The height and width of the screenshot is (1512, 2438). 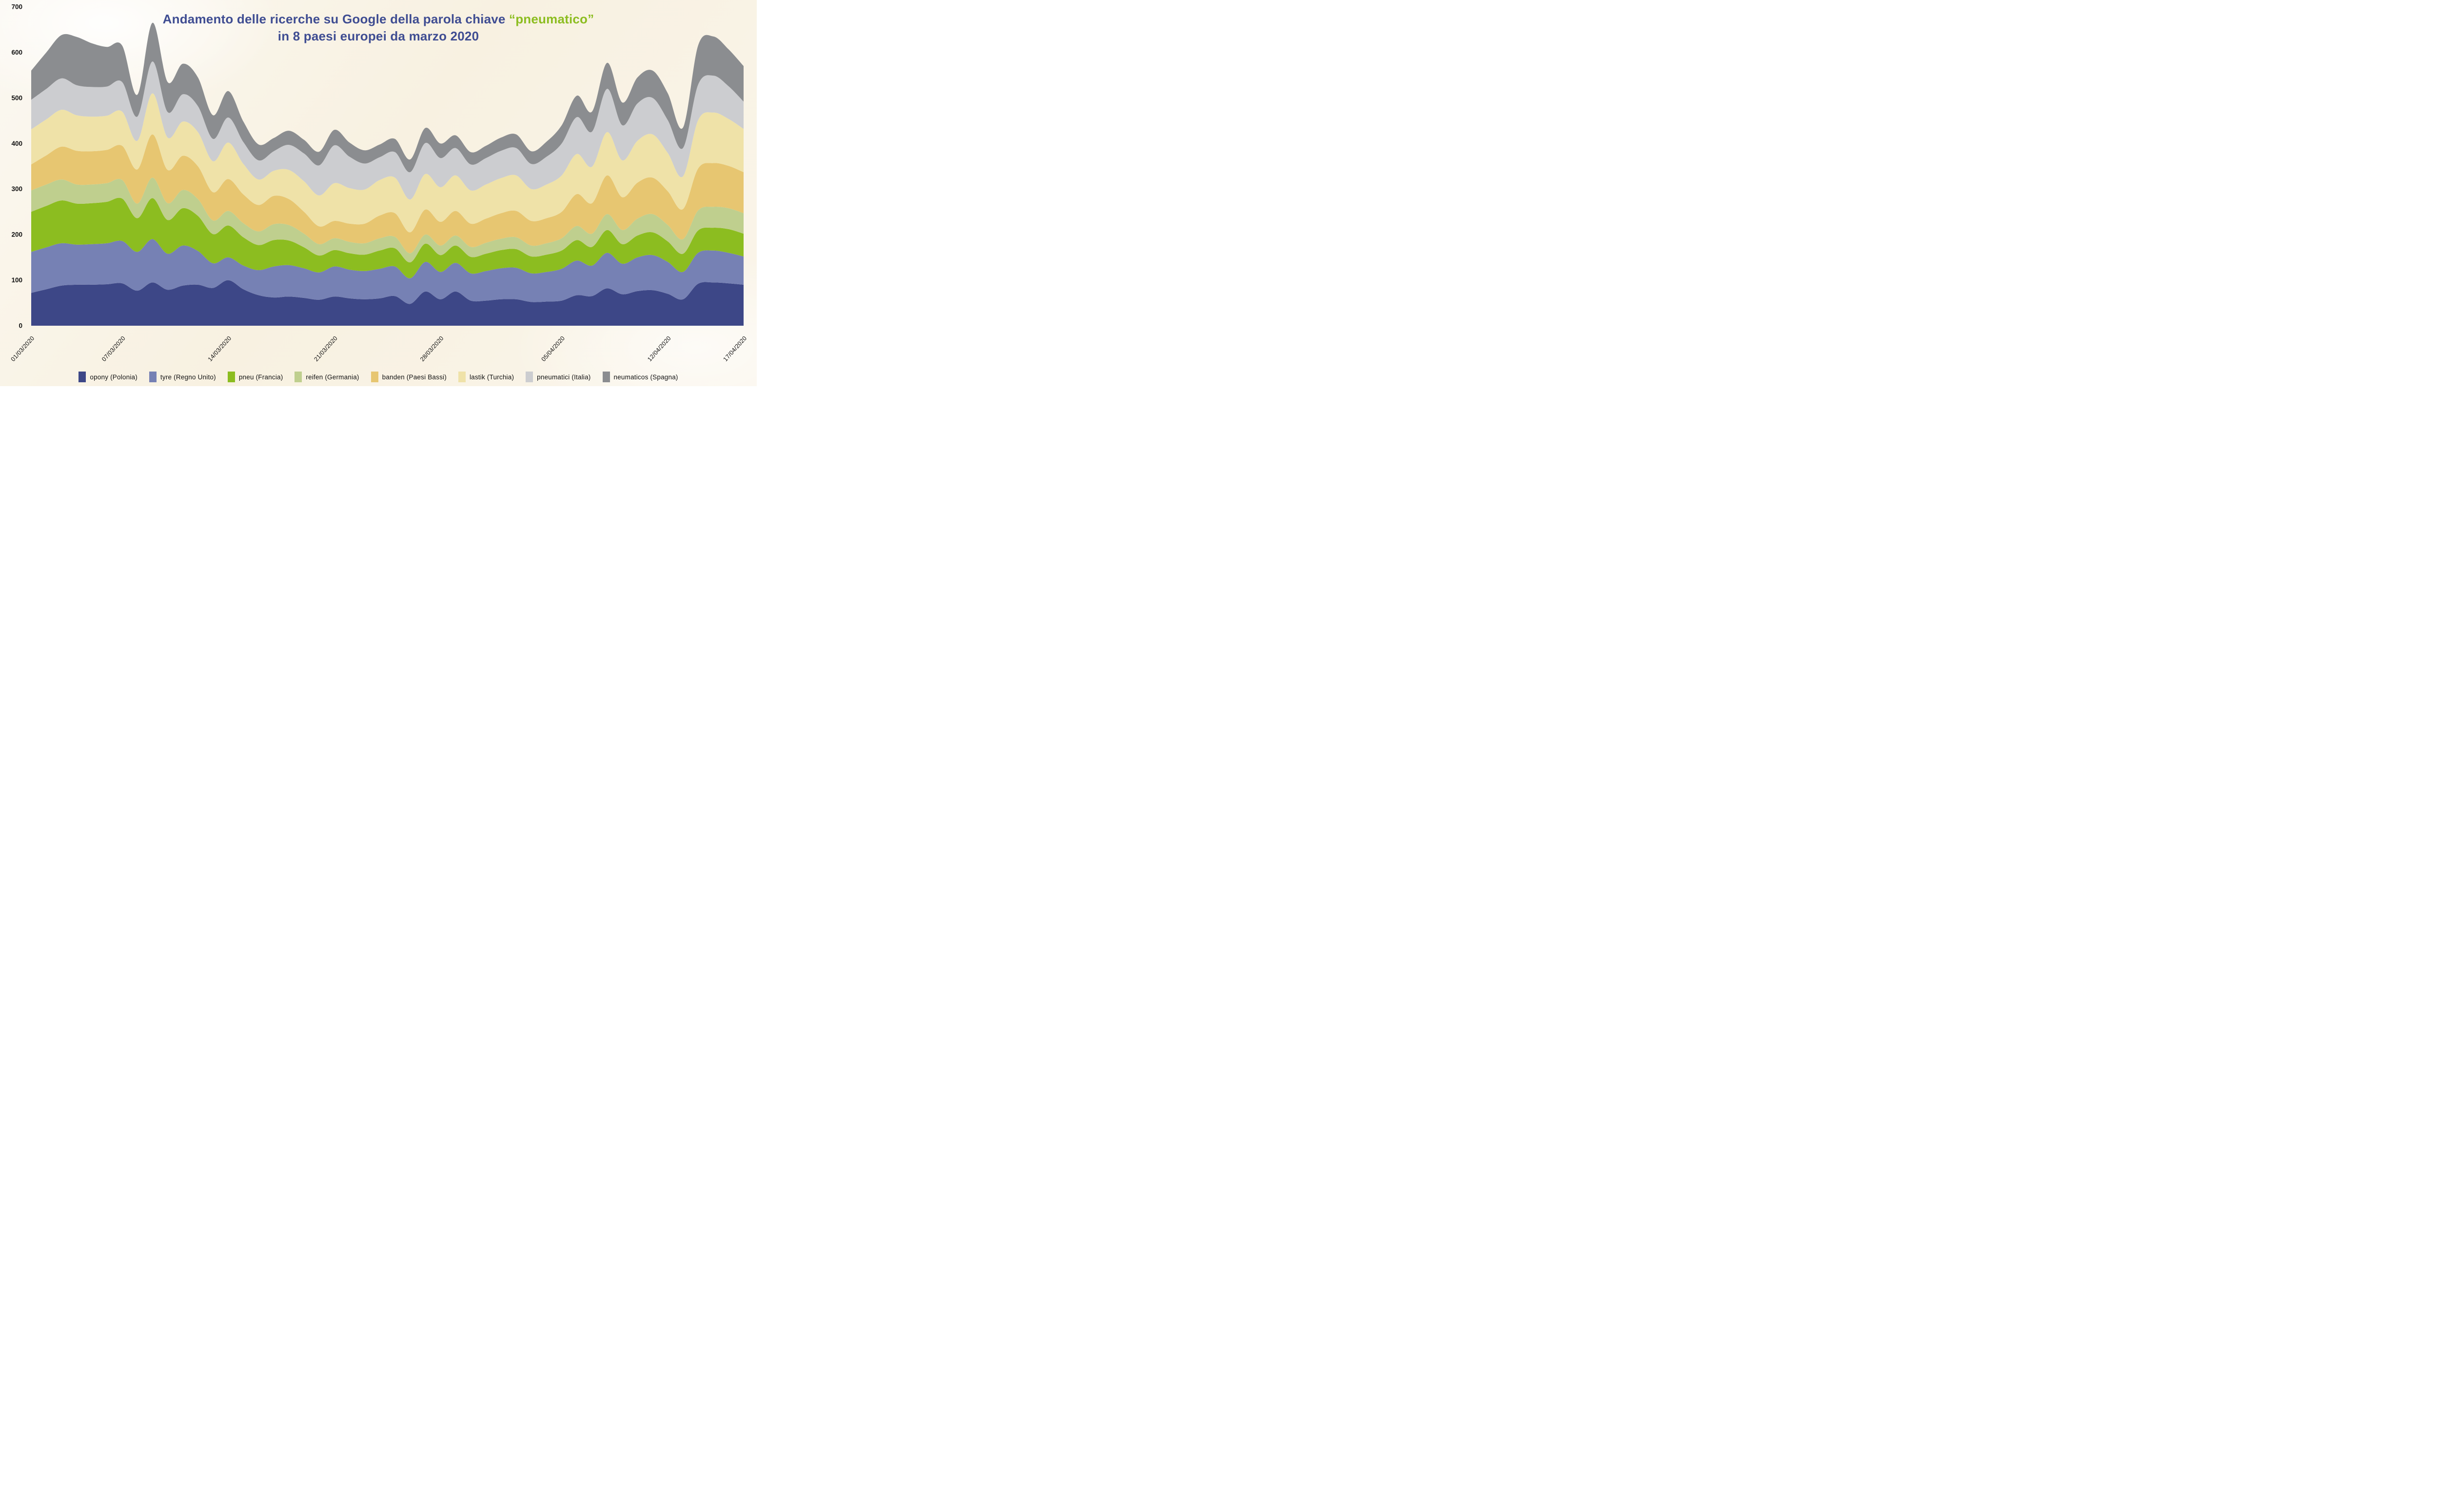 I want to click on legend-item-pneu: pneu (Francia), so click(x=255, y=377).